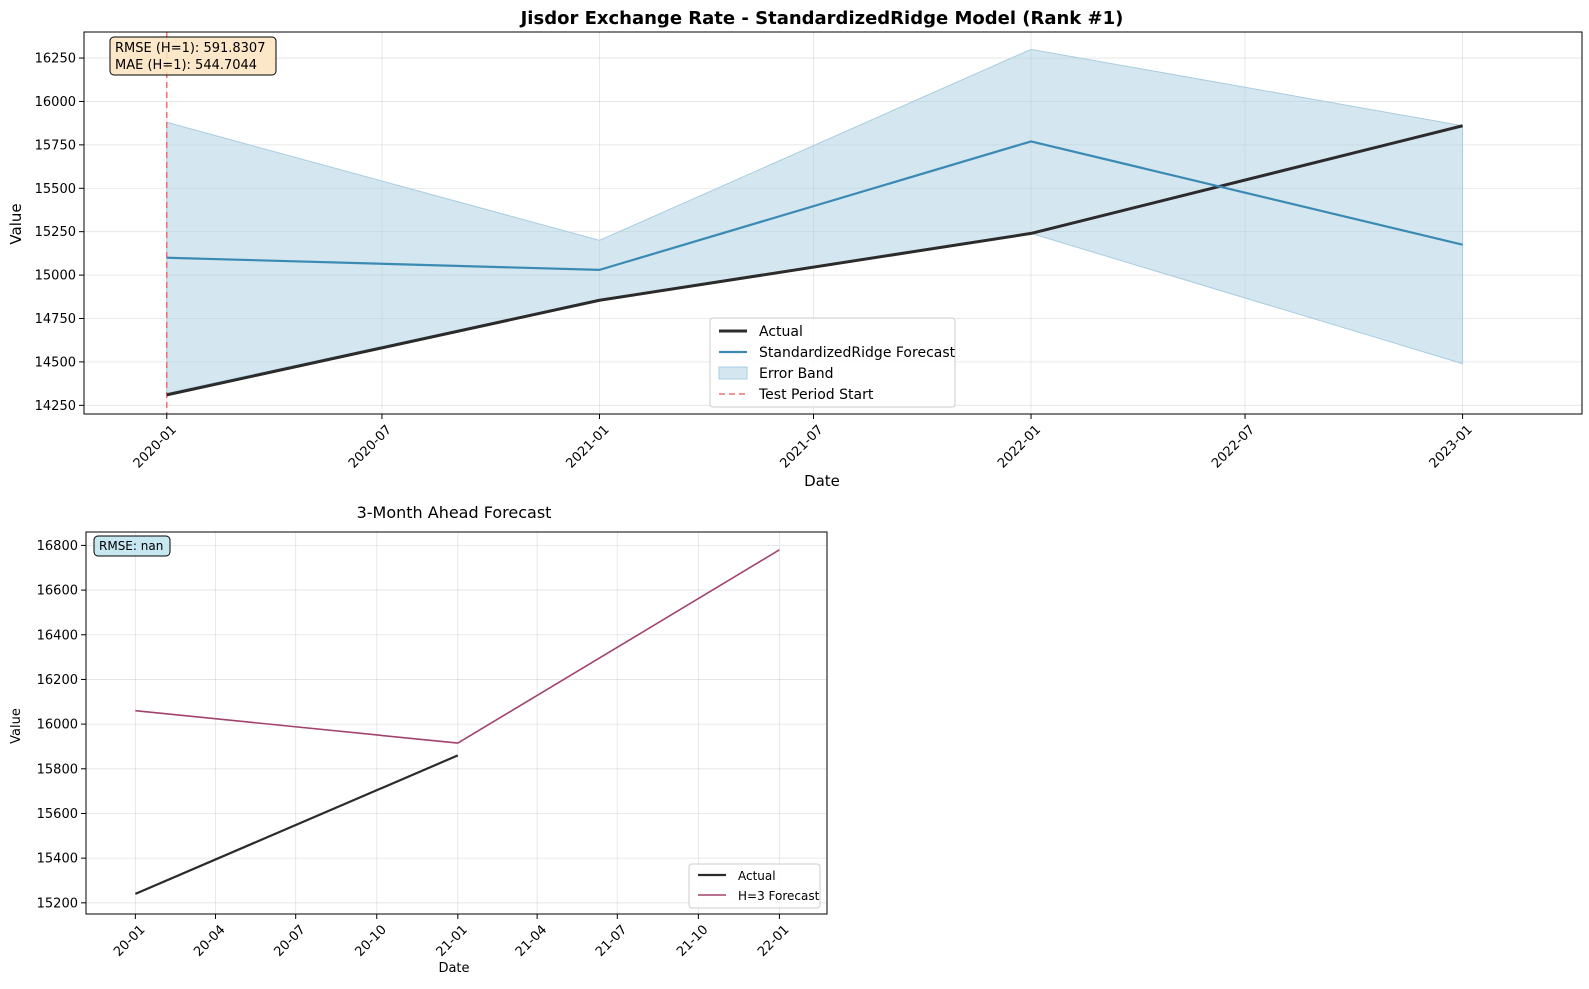  Describe the element at coordinates (55, 59) in the screenshot. I see `chart-1-y-tick-label: 16250` at that location.